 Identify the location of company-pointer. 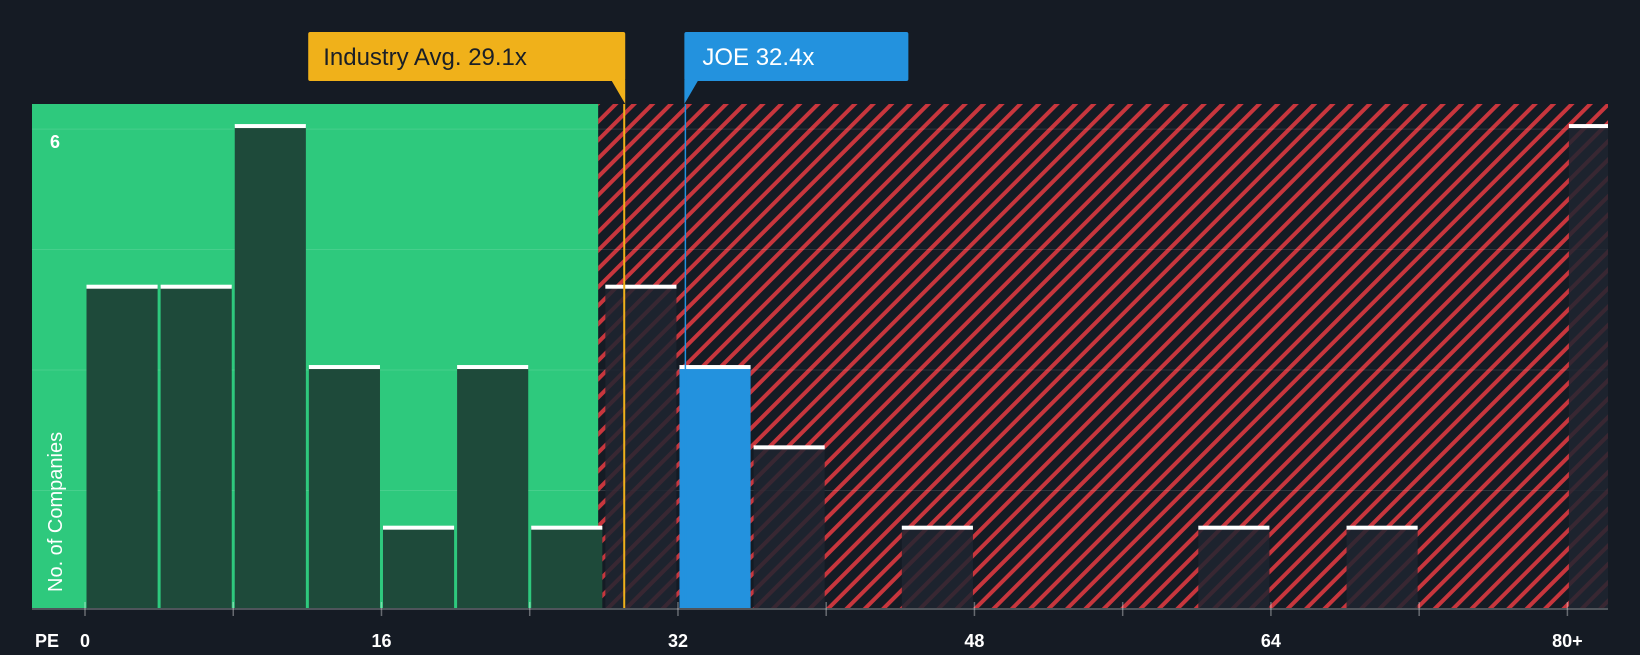
(691, 92).